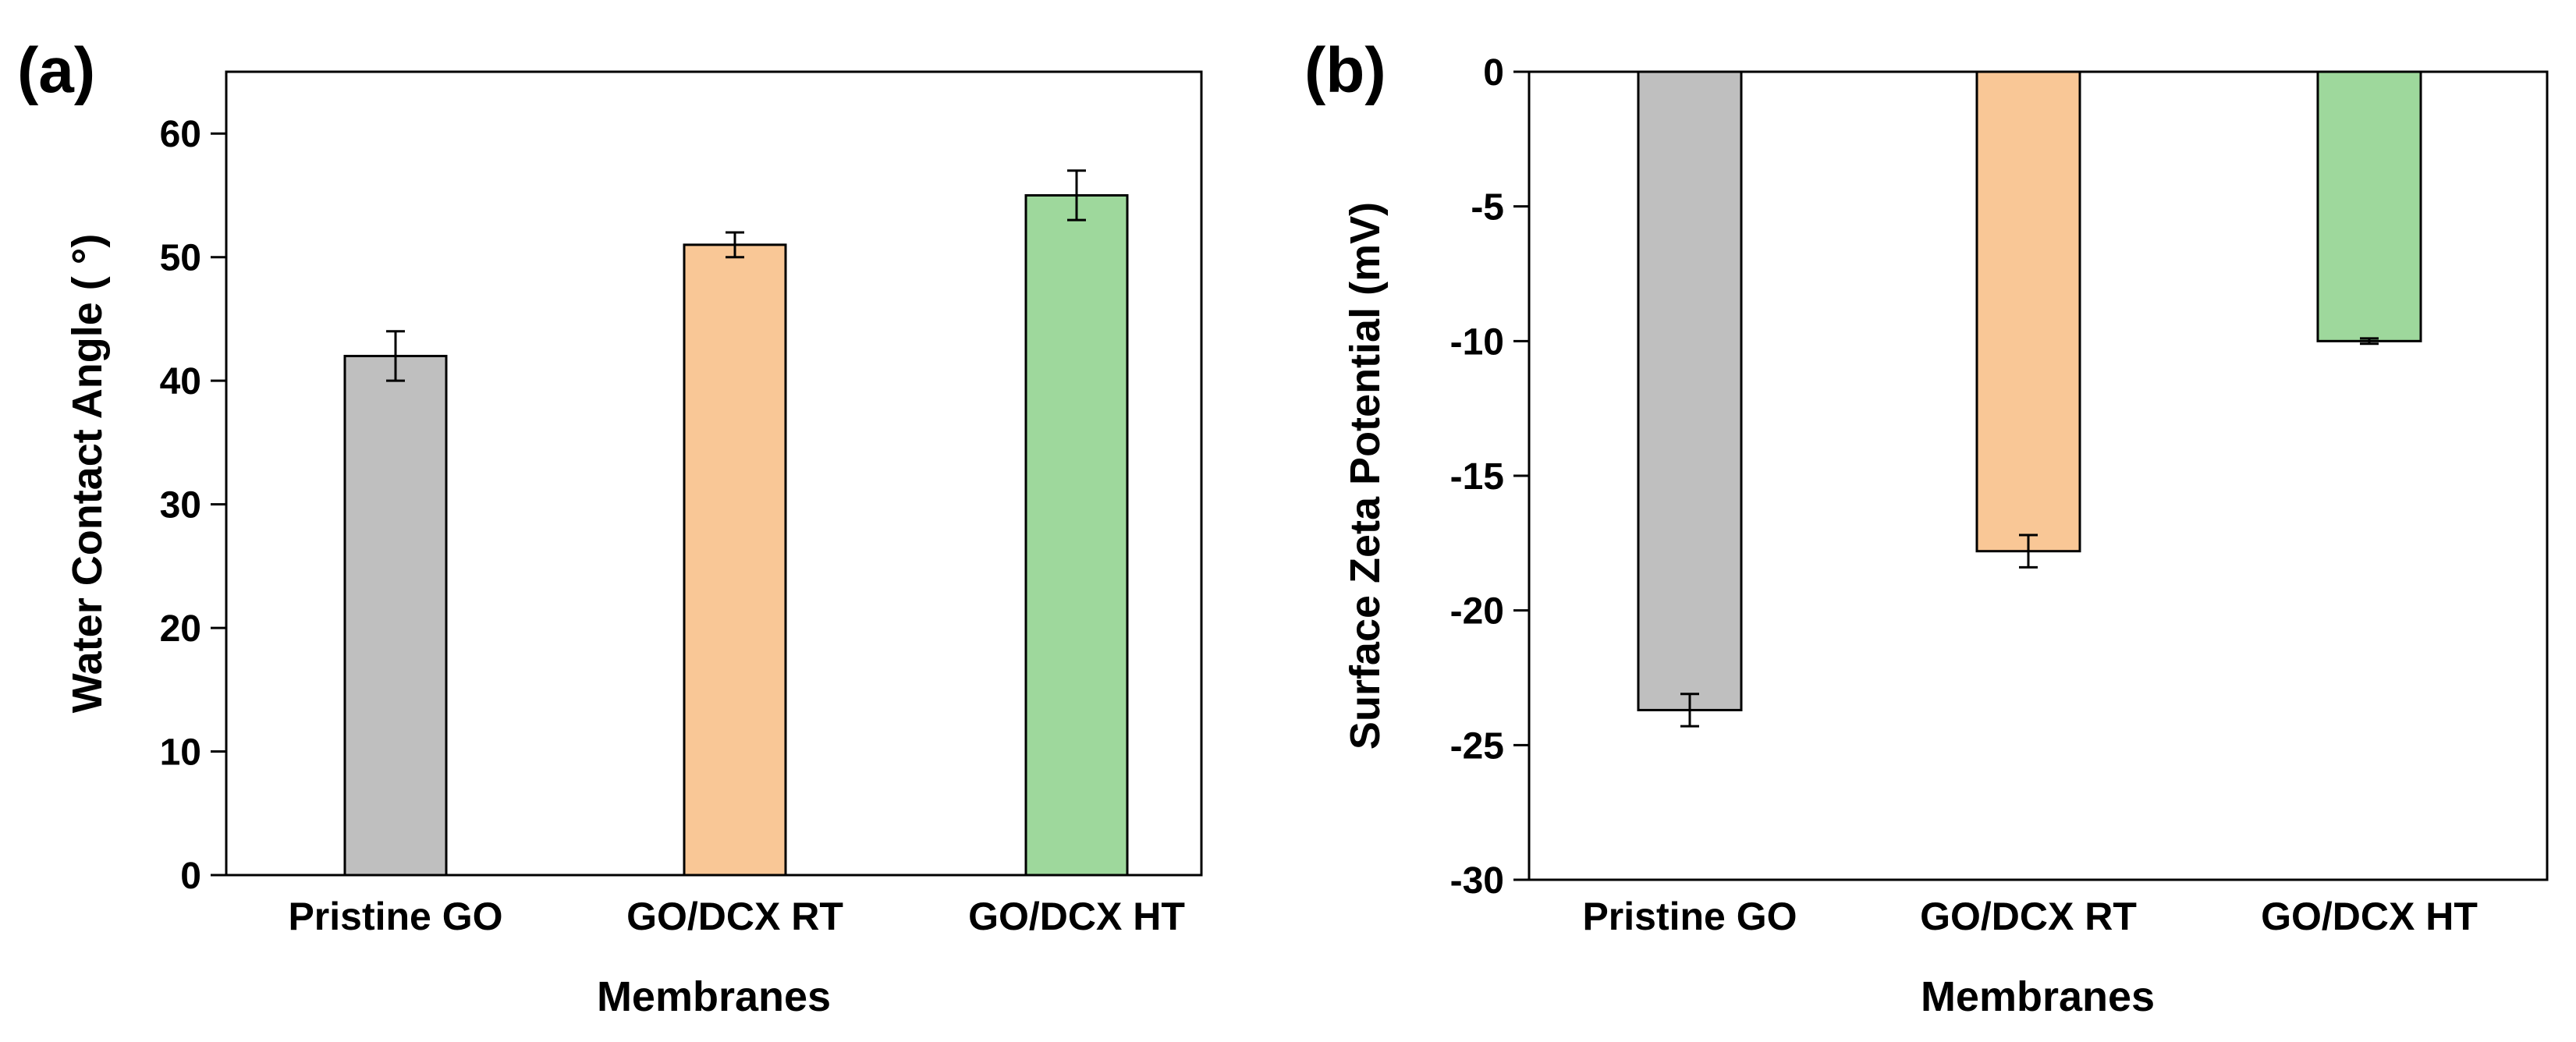 This screenshot has width=2576, height=1042. What do you see at coordinates (714, 997) in the screenshot?
I see `x-axis-title-a: Membranes` at bounding box center [714, 997].